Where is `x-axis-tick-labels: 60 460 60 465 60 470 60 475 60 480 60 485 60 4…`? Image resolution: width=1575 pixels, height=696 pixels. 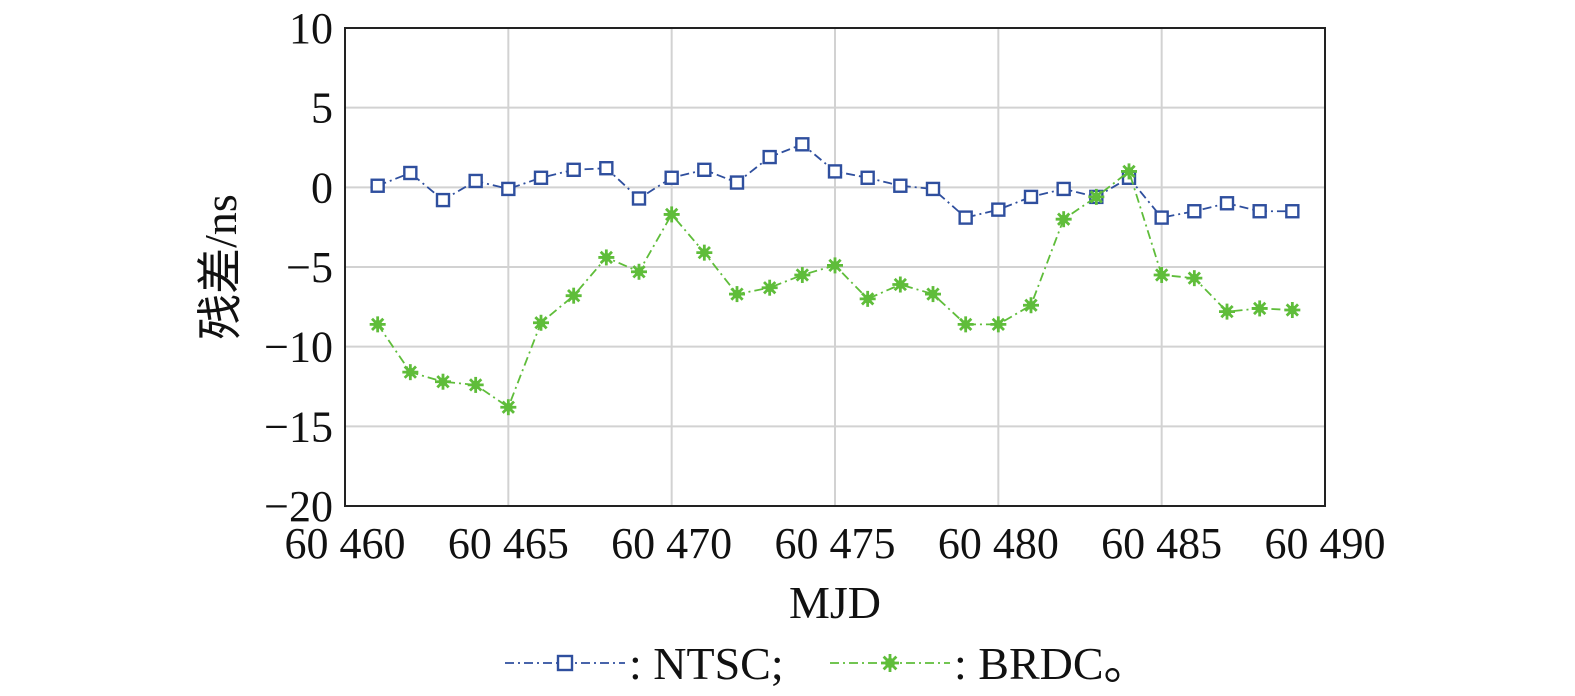 x-axis-tick-labels: 60 460 60 465 60 470 60 475 60 480 60 485 60 4… is located at coordinates (835, 543).